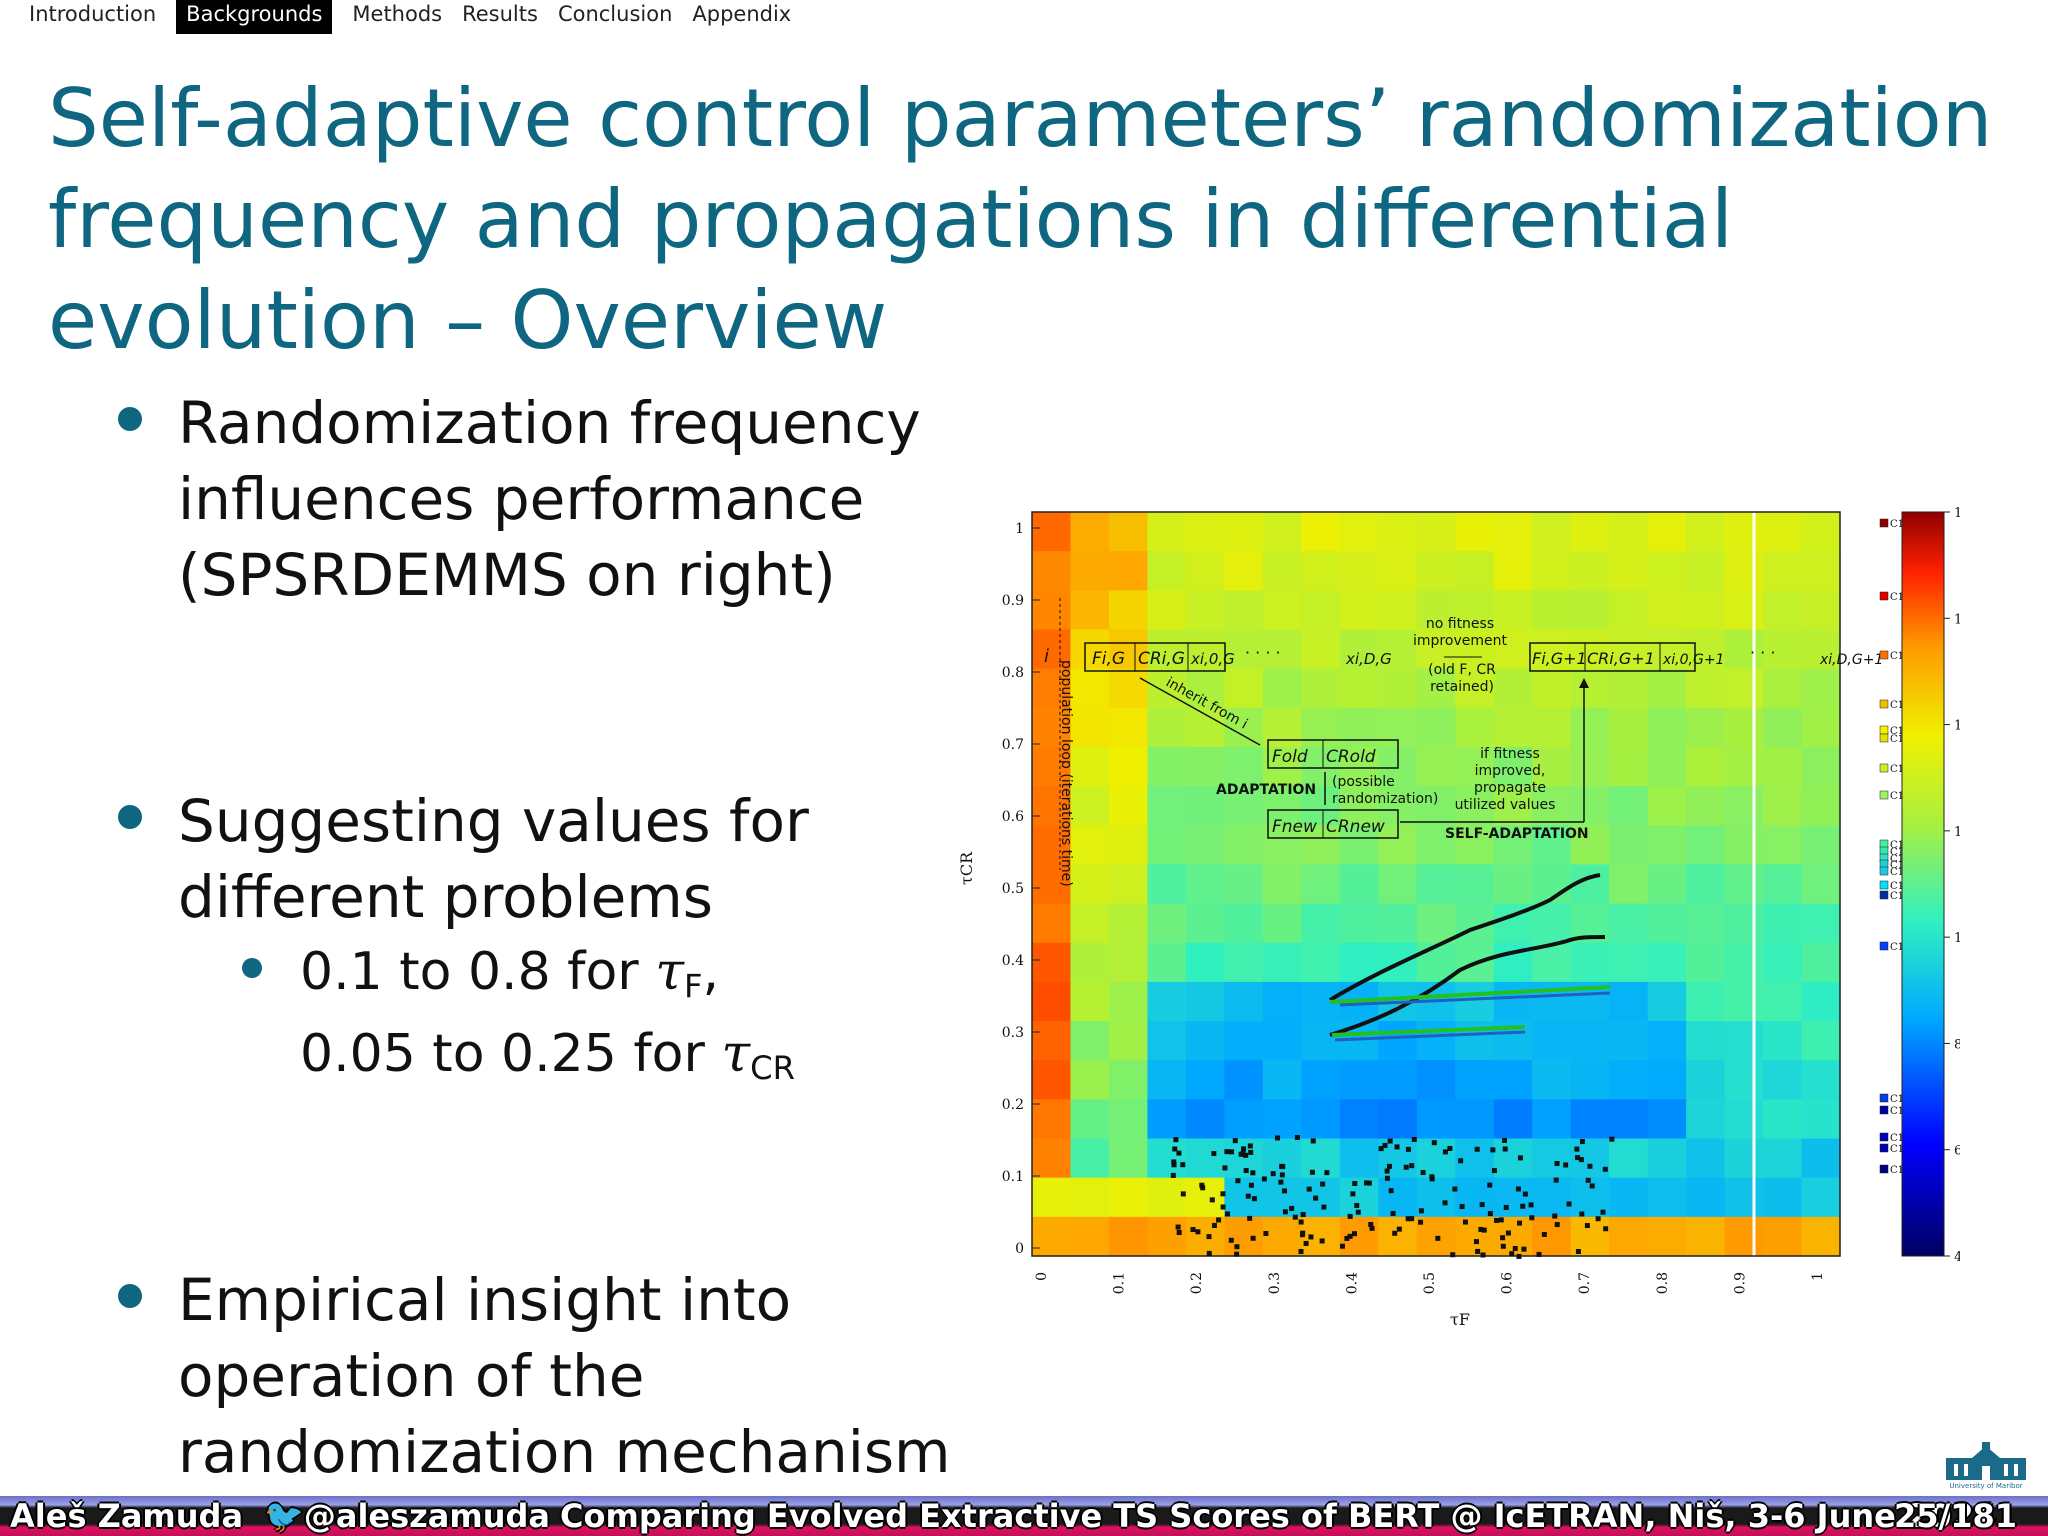  Describe the element at coordinates (1693, 660) in the screenshot. I see `cell-x-i0-g1: xi,0,G+1` at that location.